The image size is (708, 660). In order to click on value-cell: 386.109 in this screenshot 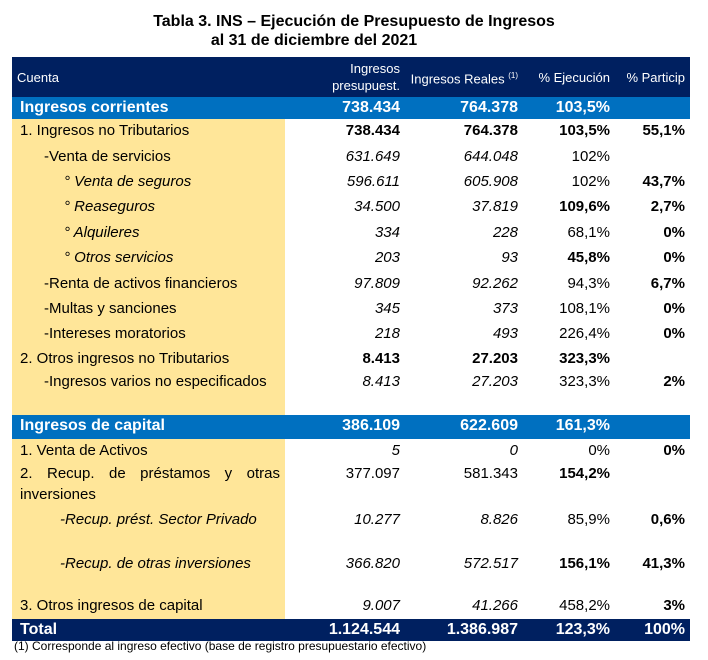, I will do `click(345, 427)`.